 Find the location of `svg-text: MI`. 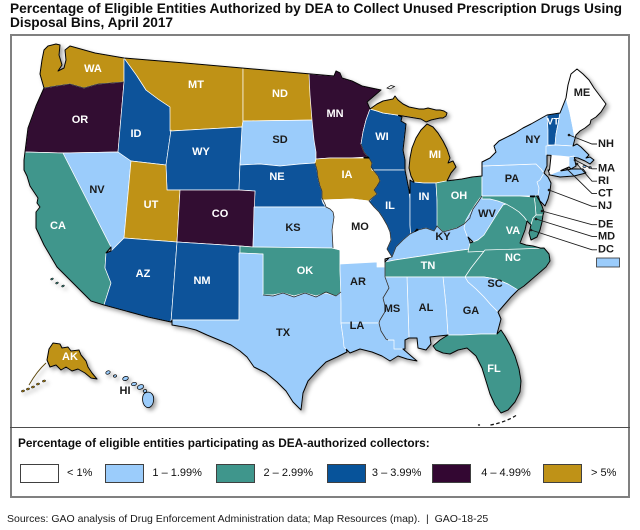

svg-text: MI is located at coordinates (435, 155).